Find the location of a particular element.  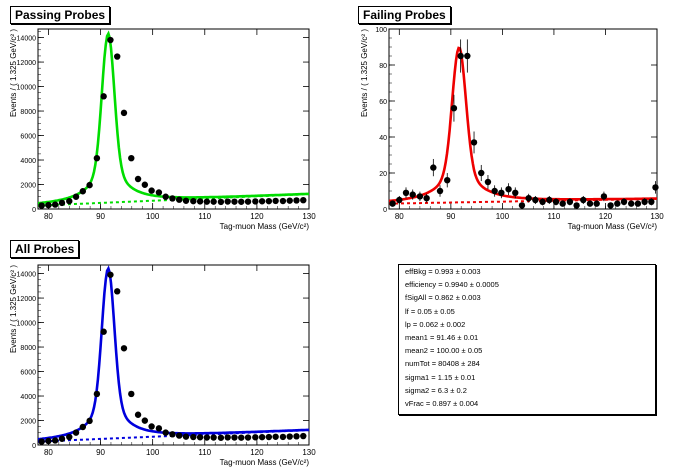

x-tick-label: 110 is located at coordinates (204, 216).